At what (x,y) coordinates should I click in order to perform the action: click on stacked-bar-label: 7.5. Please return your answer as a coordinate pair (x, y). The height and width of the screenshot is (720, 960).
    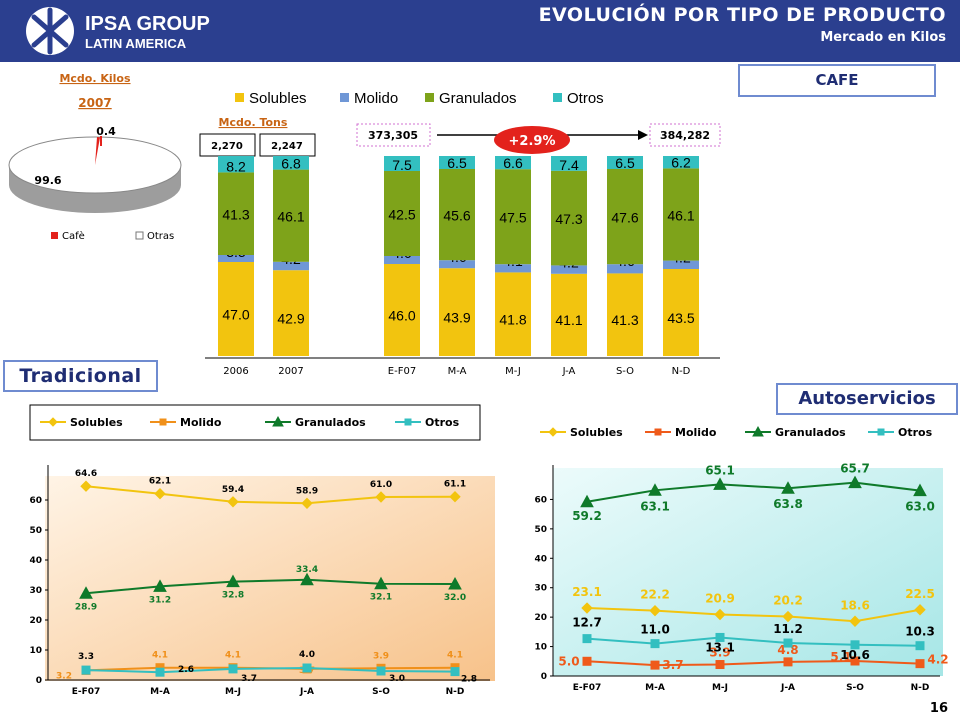
    Looking at the image, I should click on (402, 165).